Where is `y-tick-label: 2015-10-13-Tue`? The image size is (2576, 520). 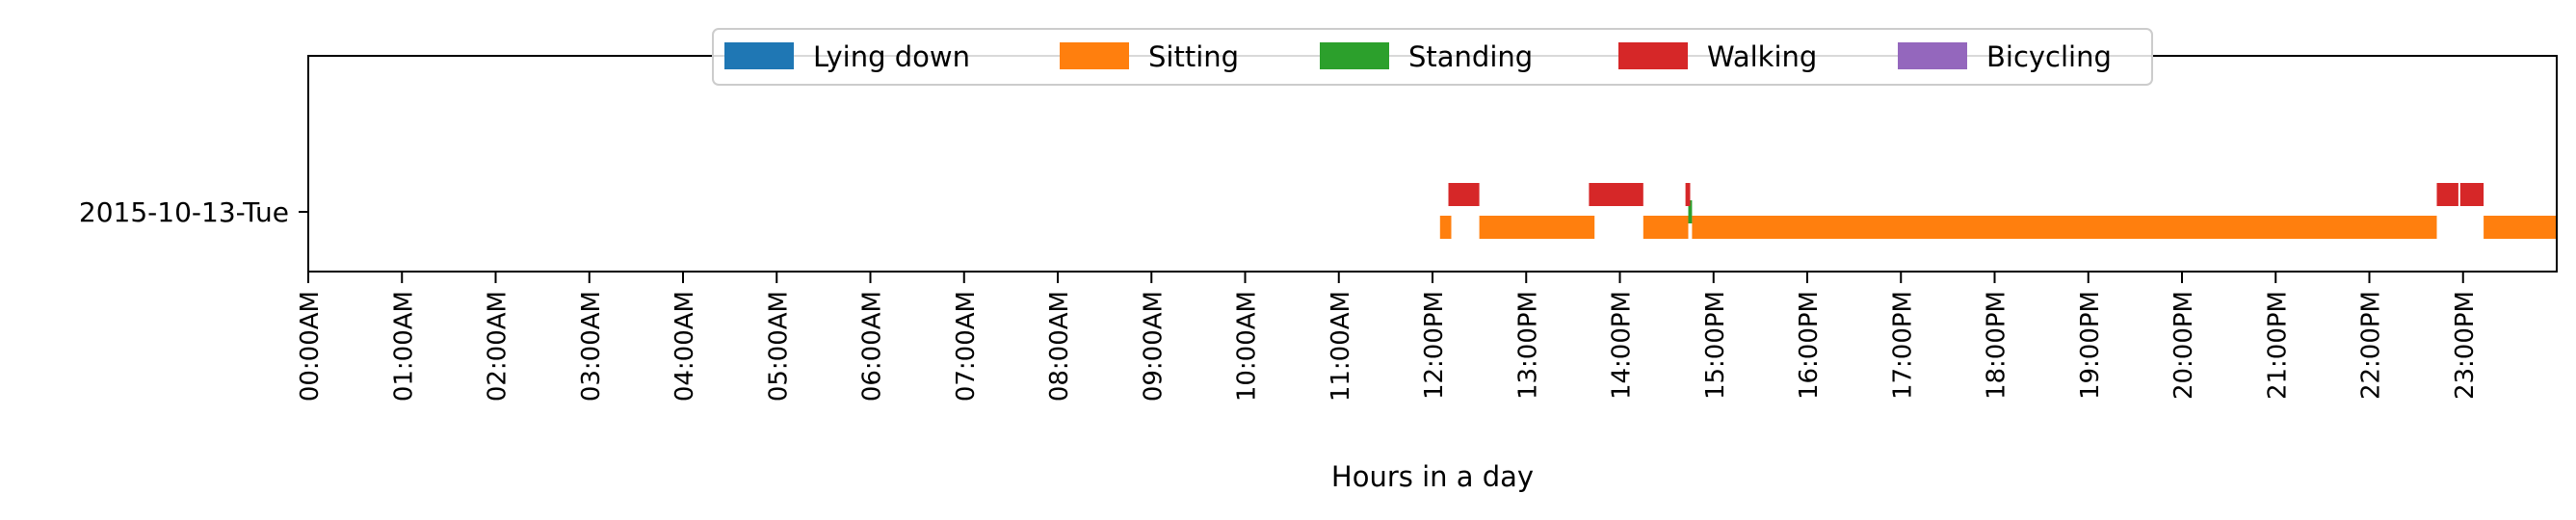
y-tick-label: 2015-10-13-Tue is located at coordinates (184, 212).